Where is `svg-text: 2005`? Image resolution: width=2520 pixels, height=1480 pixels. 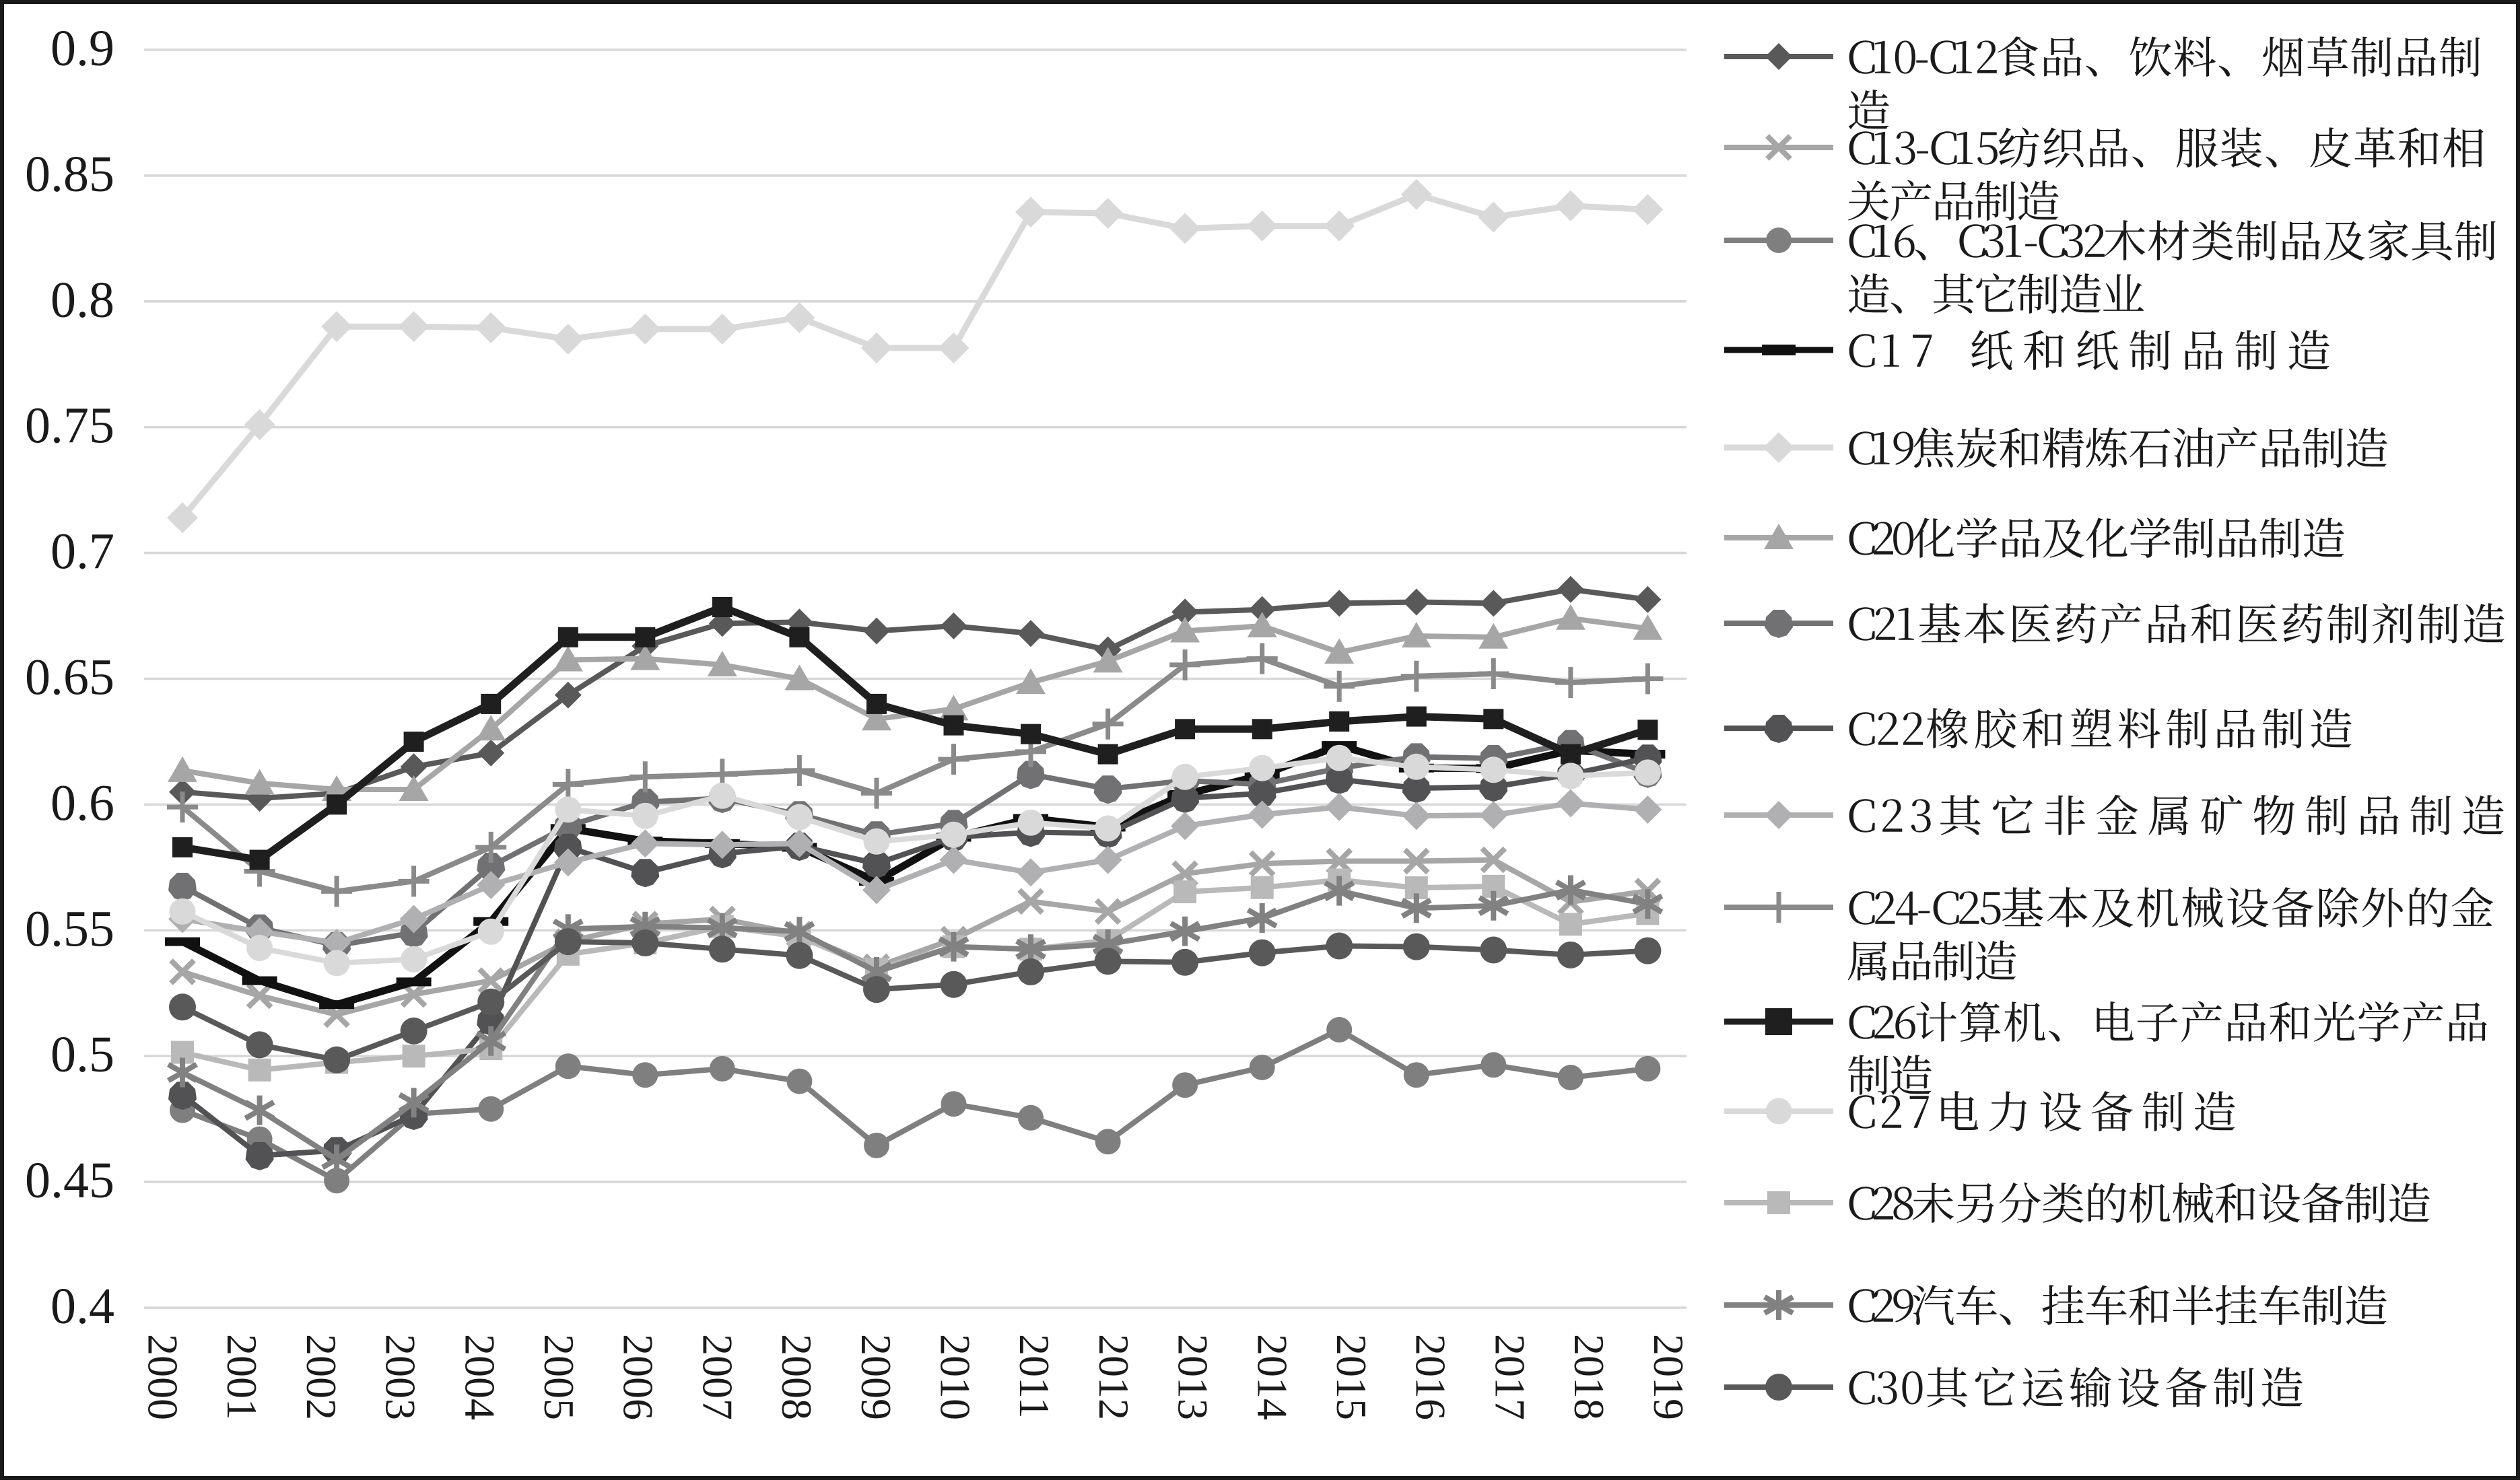
svg-text: 2005 is located at coordinates (559, 1377).